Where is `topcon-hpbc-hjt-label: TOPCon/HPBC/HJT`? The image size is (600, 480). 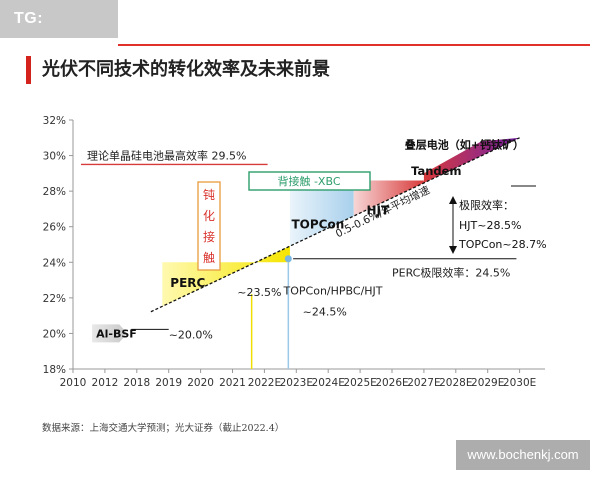
topcon-hpbc-hjt-label: TOPCon/HPBC/HJT is located at coordinates (333, 290).